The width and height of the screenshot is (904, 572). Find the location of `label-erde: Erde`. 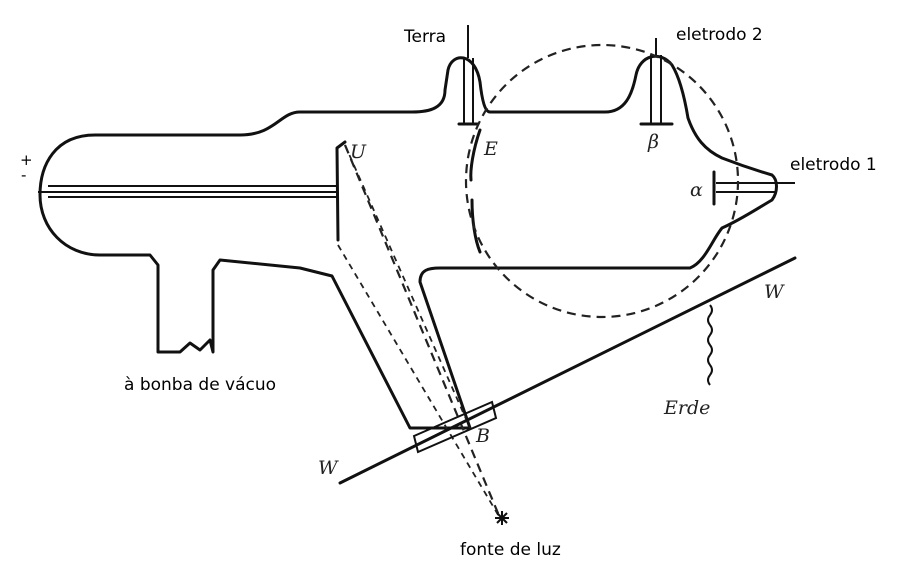

label-erde: Erde is located at coordinates (686, 408).